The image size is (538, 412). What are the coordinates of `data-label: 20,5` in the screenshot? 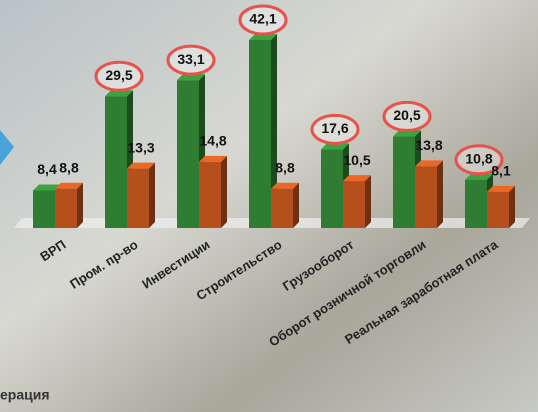 It's located at (406, 115).